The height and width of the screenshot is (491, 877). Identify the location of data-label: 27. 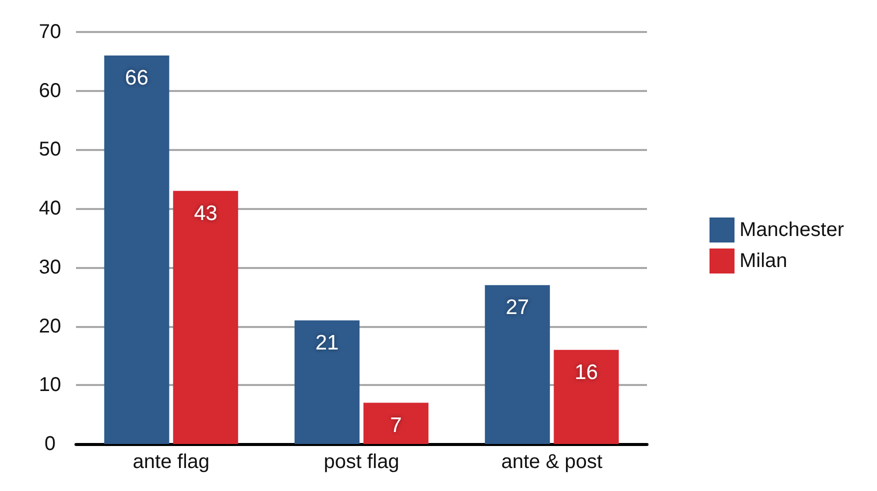
(518, 308).